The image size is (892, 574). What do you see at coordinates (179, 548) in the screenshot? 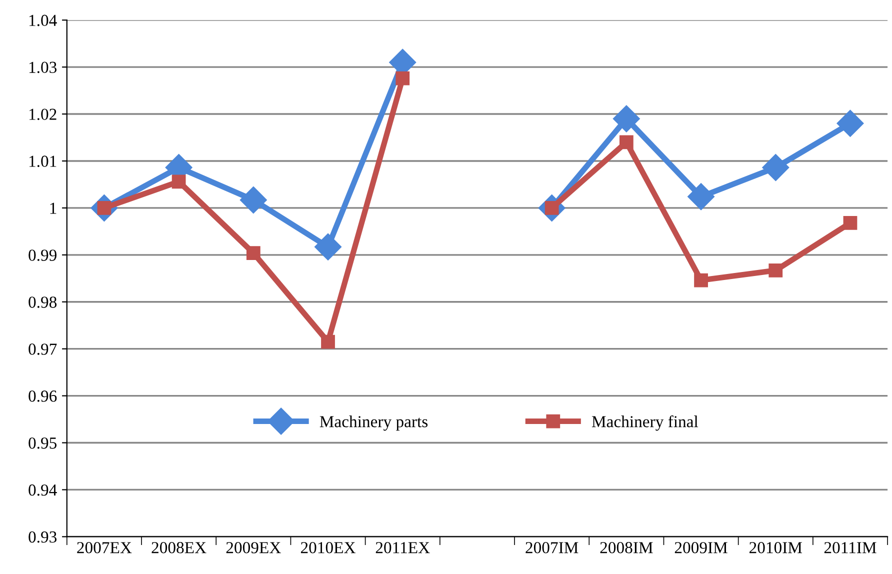
I see `x-tick-label: 2008EX` at bounding box center [179, 548].